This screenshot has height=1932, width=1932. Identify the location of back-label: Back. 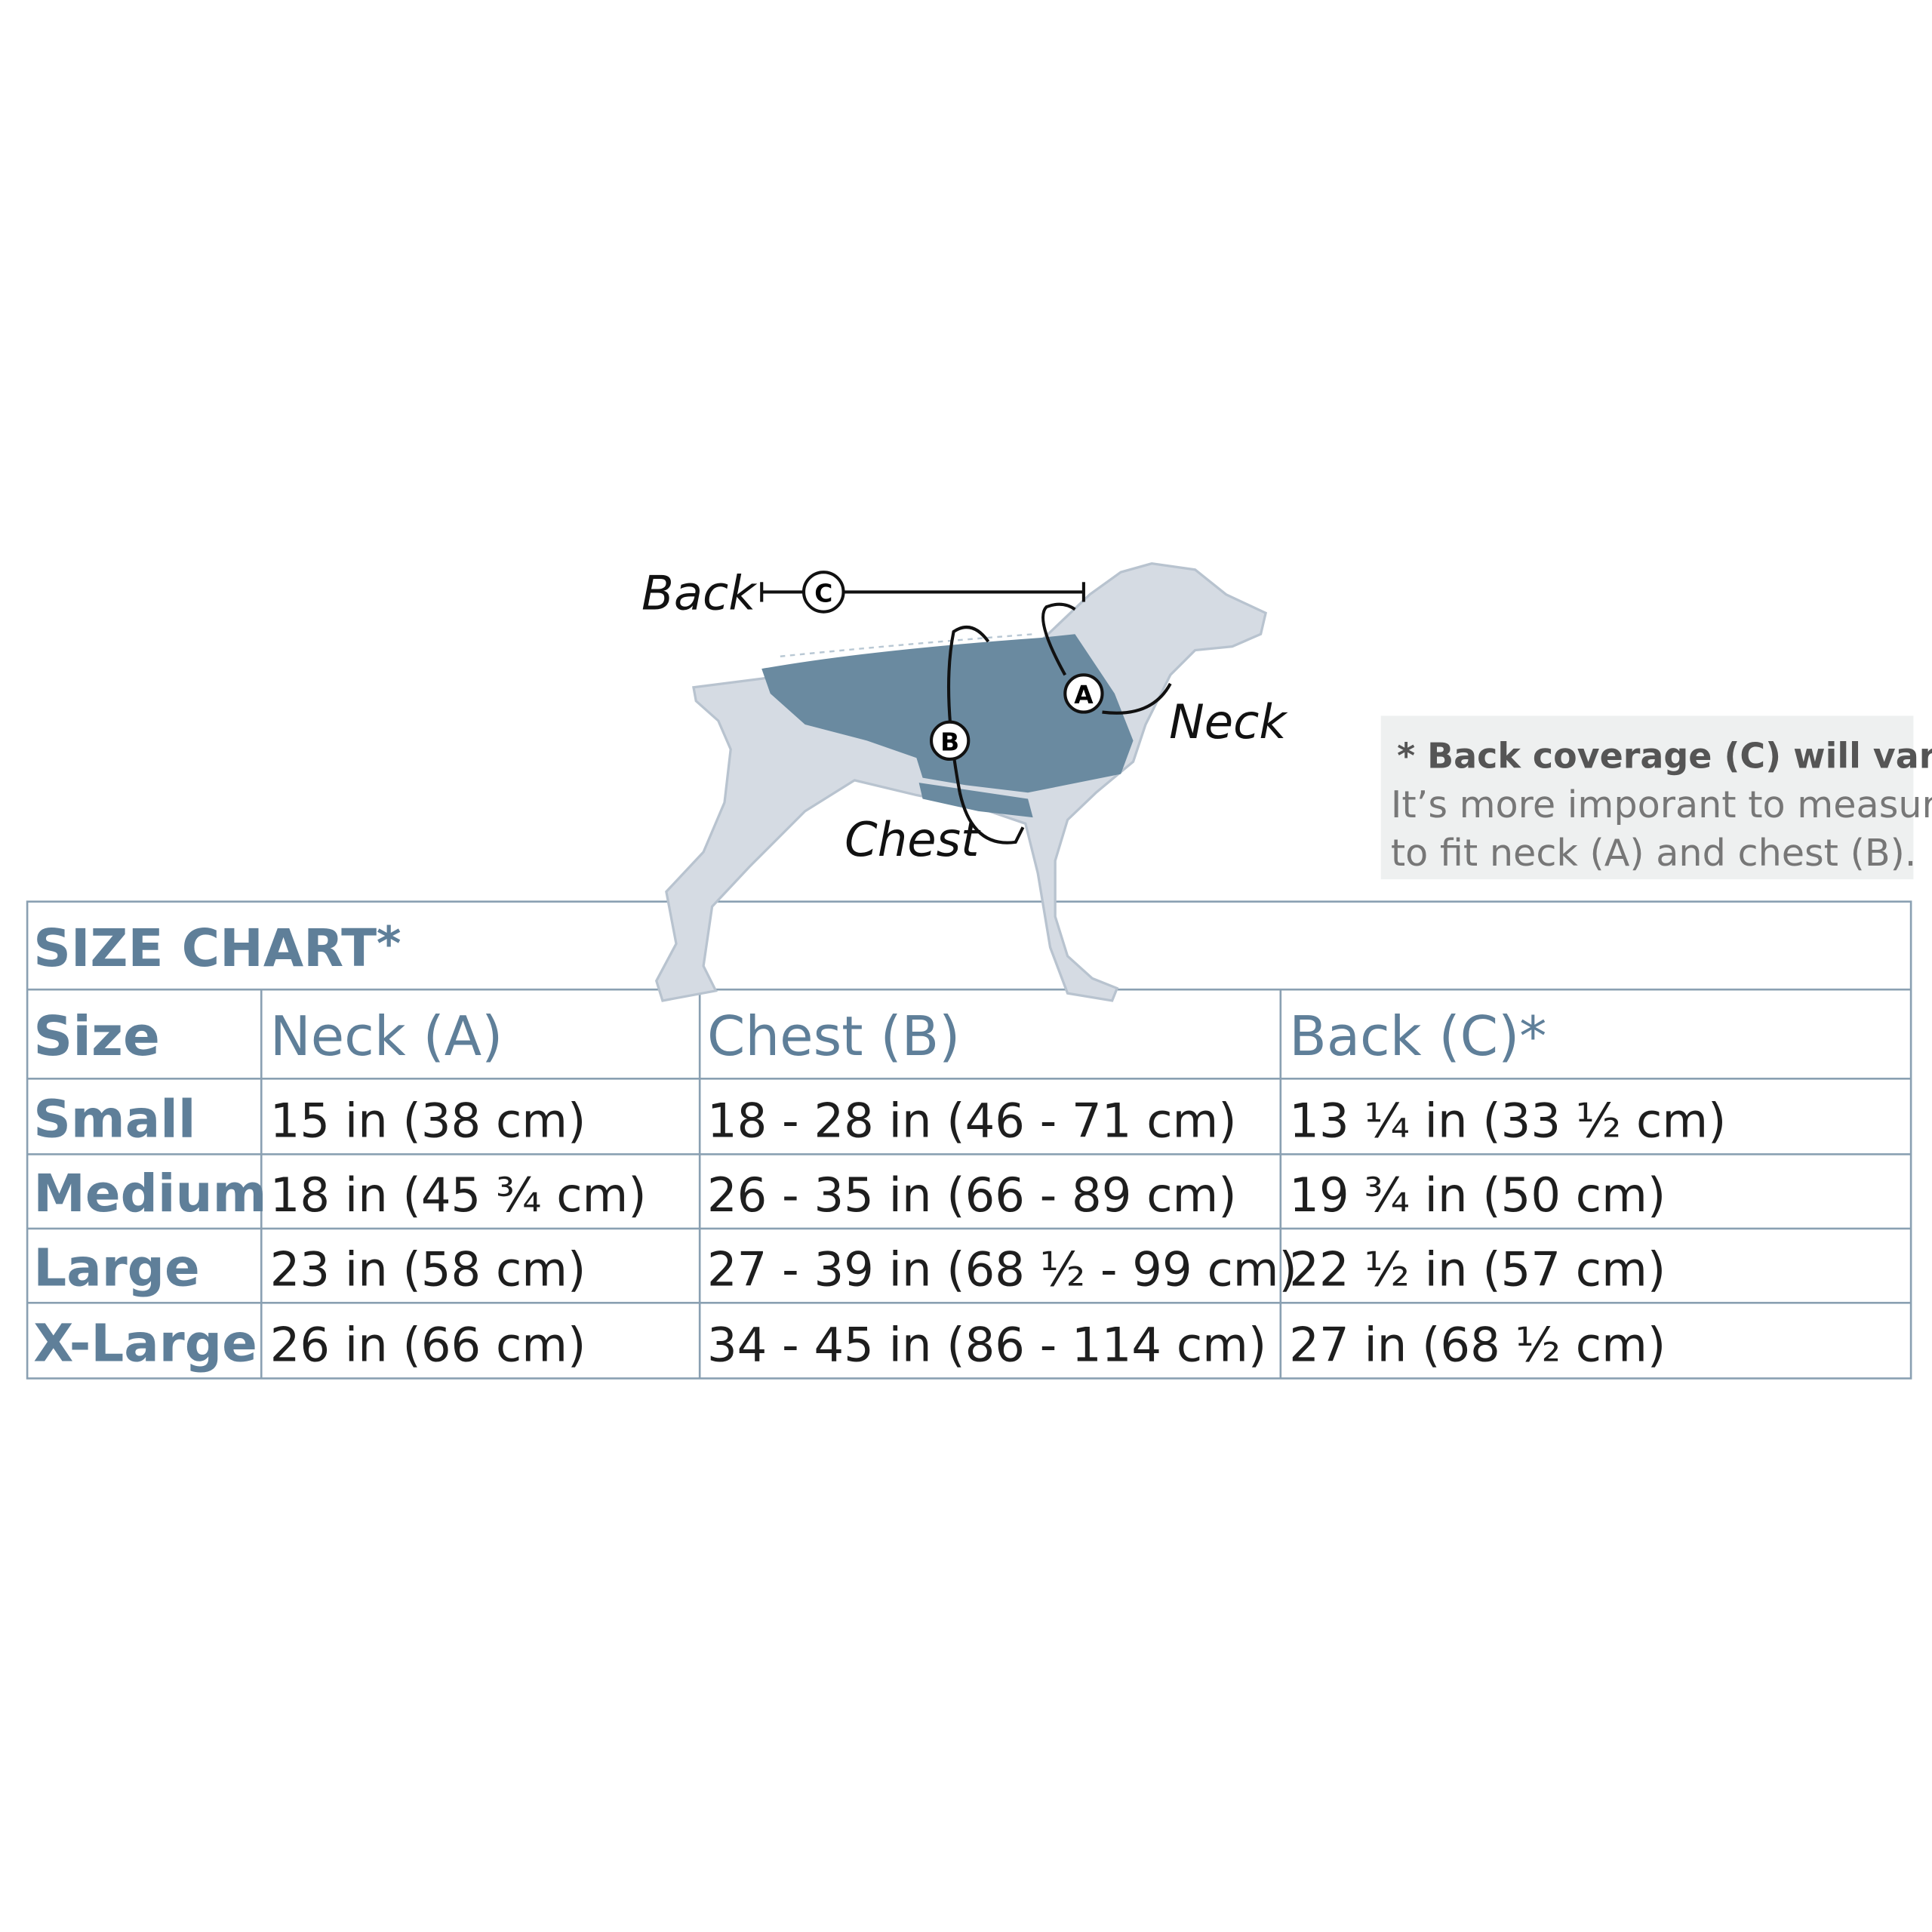
(699, 592).